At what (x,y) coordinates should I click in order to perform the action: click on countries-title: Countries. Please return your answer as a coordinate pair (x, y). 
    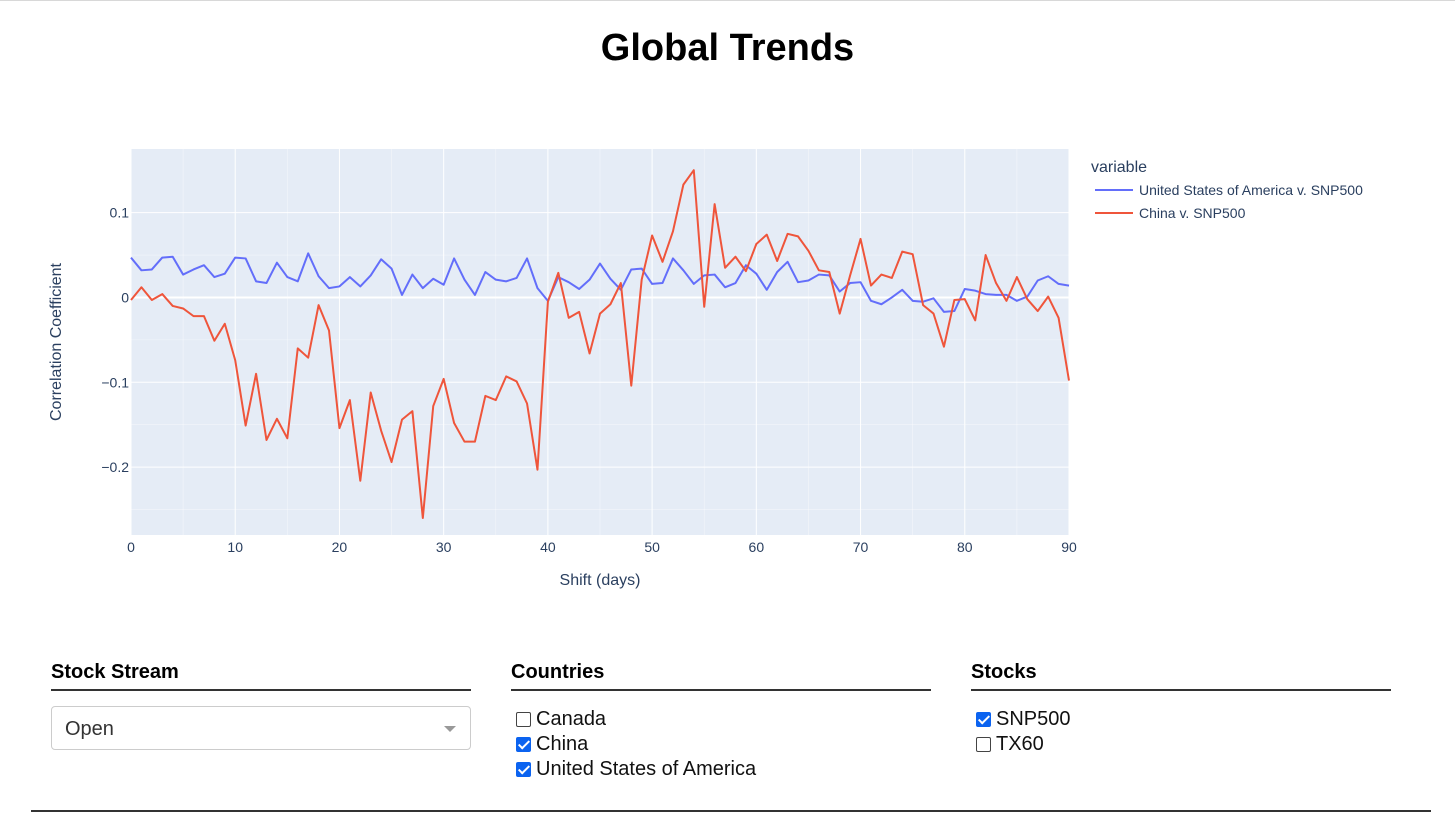
    Looking at the image, I should click on (721, 676).